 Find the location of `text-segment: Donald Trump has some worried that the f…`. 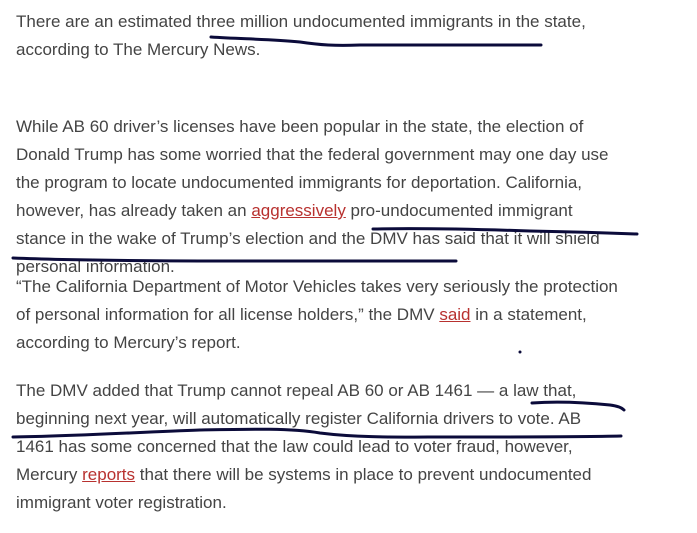

text-segment: Donald Trump has some worried that the f… is located at coordinates (312, 154).